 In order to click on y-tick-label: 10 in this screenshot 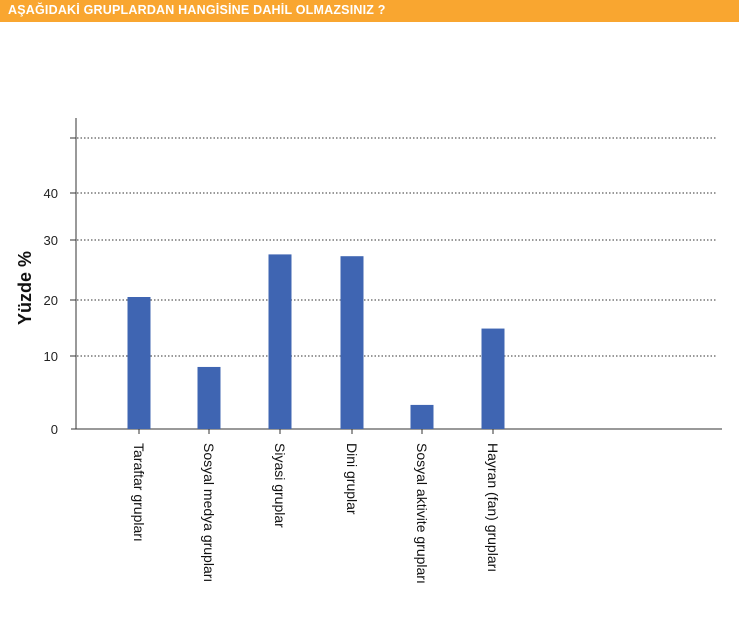, I will do `click(51, 356)`.